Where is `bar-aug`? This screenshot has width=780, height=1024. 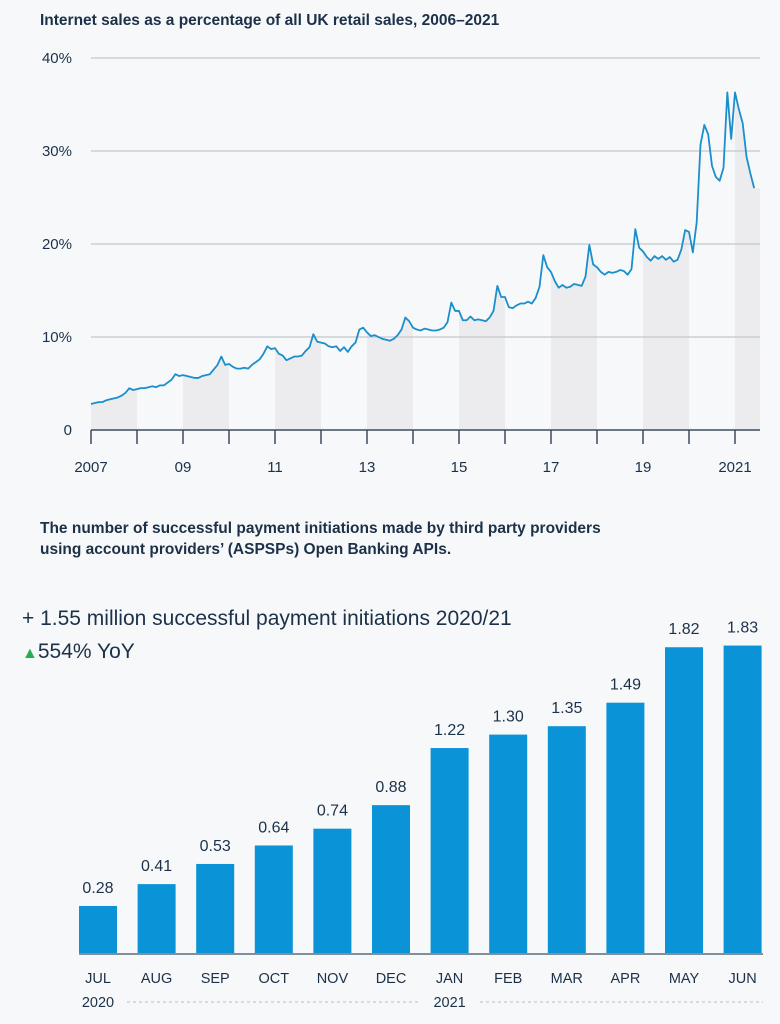
bar-aug is located at coordinates (156, 918).